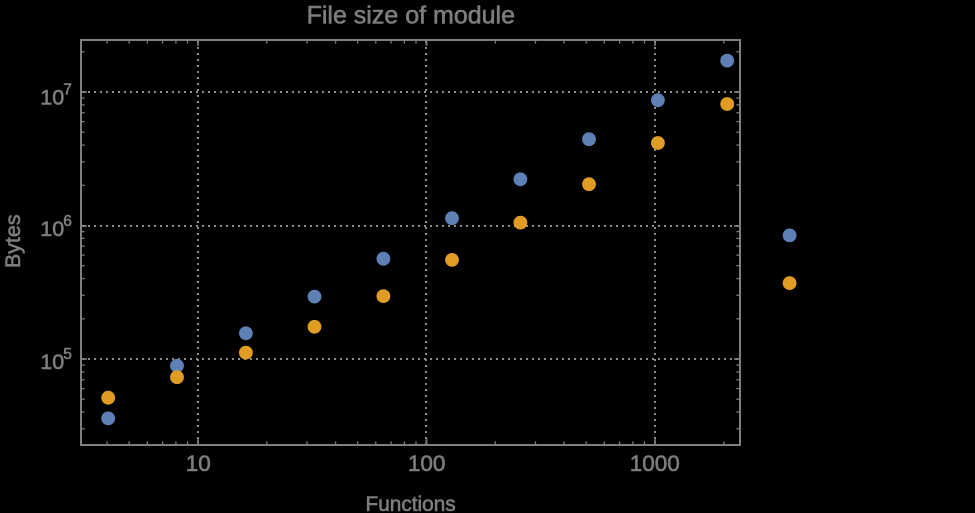 Image resolution: width=975 pixels, height=513 pixels. Describe the element at coordinates (427, 463) in the screenshot. I see `svg-text: 100` at that location.